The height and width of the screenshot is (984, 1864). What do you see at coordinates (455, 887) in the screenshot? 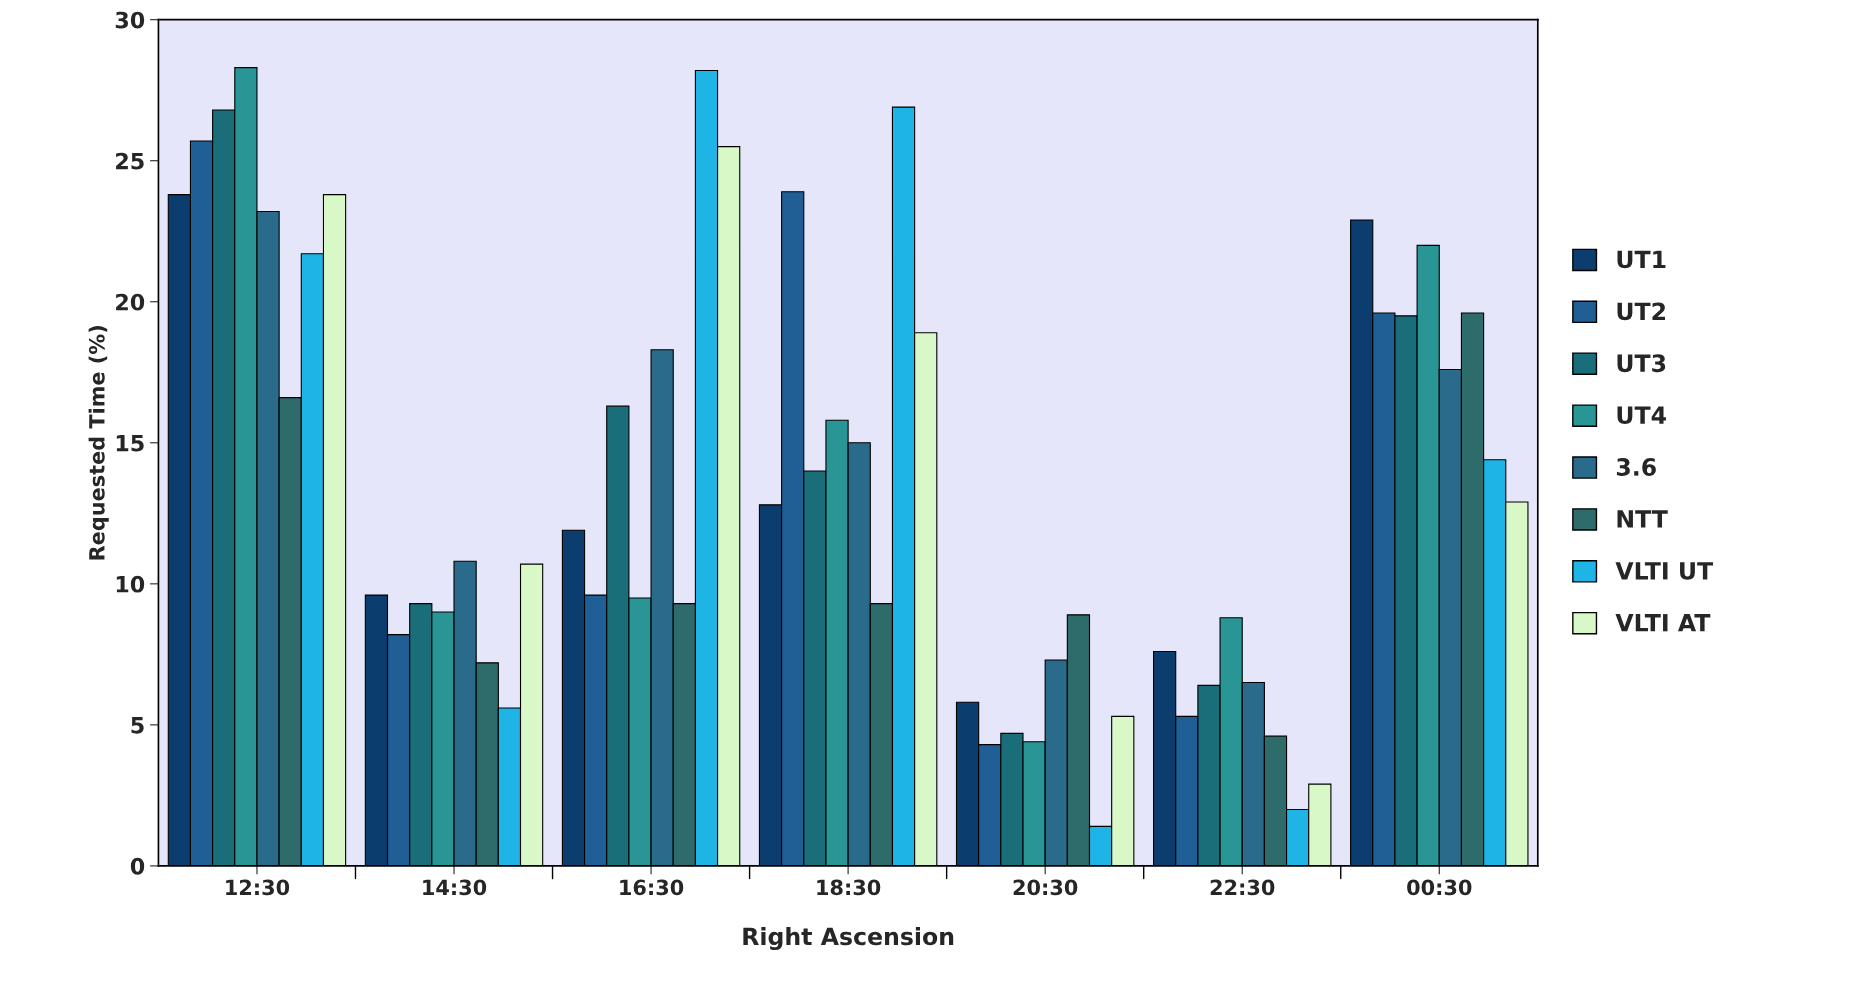
I see `x-tick-label: 14:30` at bounding box center [455, 887].